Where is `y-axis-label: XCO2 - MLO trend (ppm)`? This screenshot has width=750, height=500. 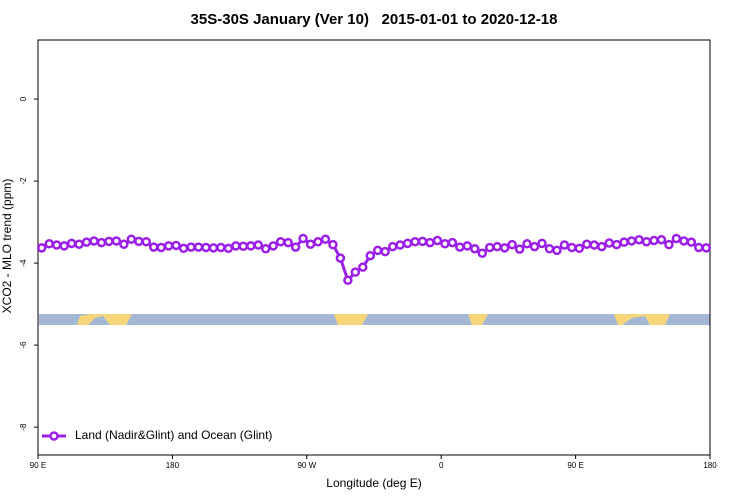
y-axis-label: XCO2 - MLO trend (ppm) is located at coordinates (7, 246).